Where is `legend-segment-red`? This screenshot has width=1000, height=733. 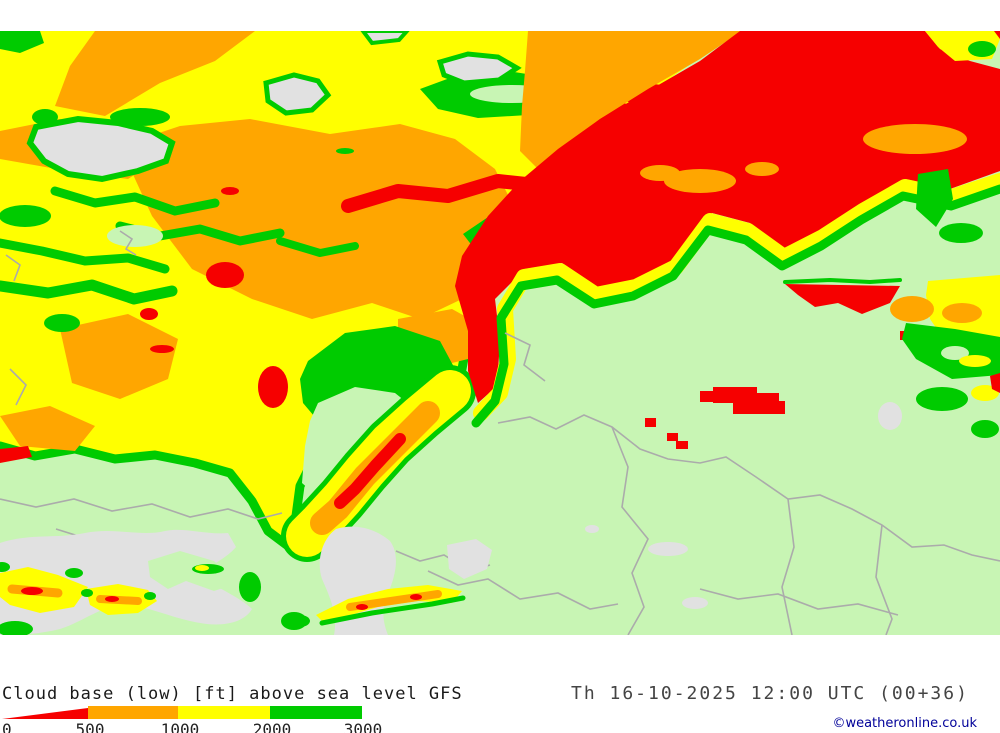 legend-segment-red is located at coordinates (45, 713).